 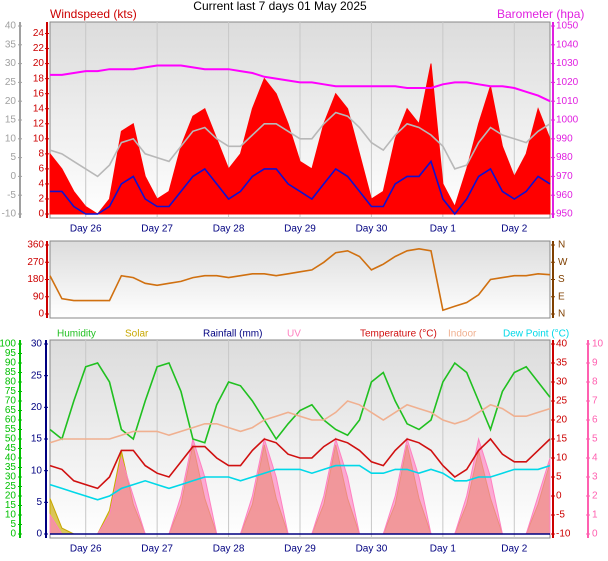 What do you see at coordinates (563, 262) in the screenshot?
I see `y-tick-label: W` at bounding box center [563, 262].